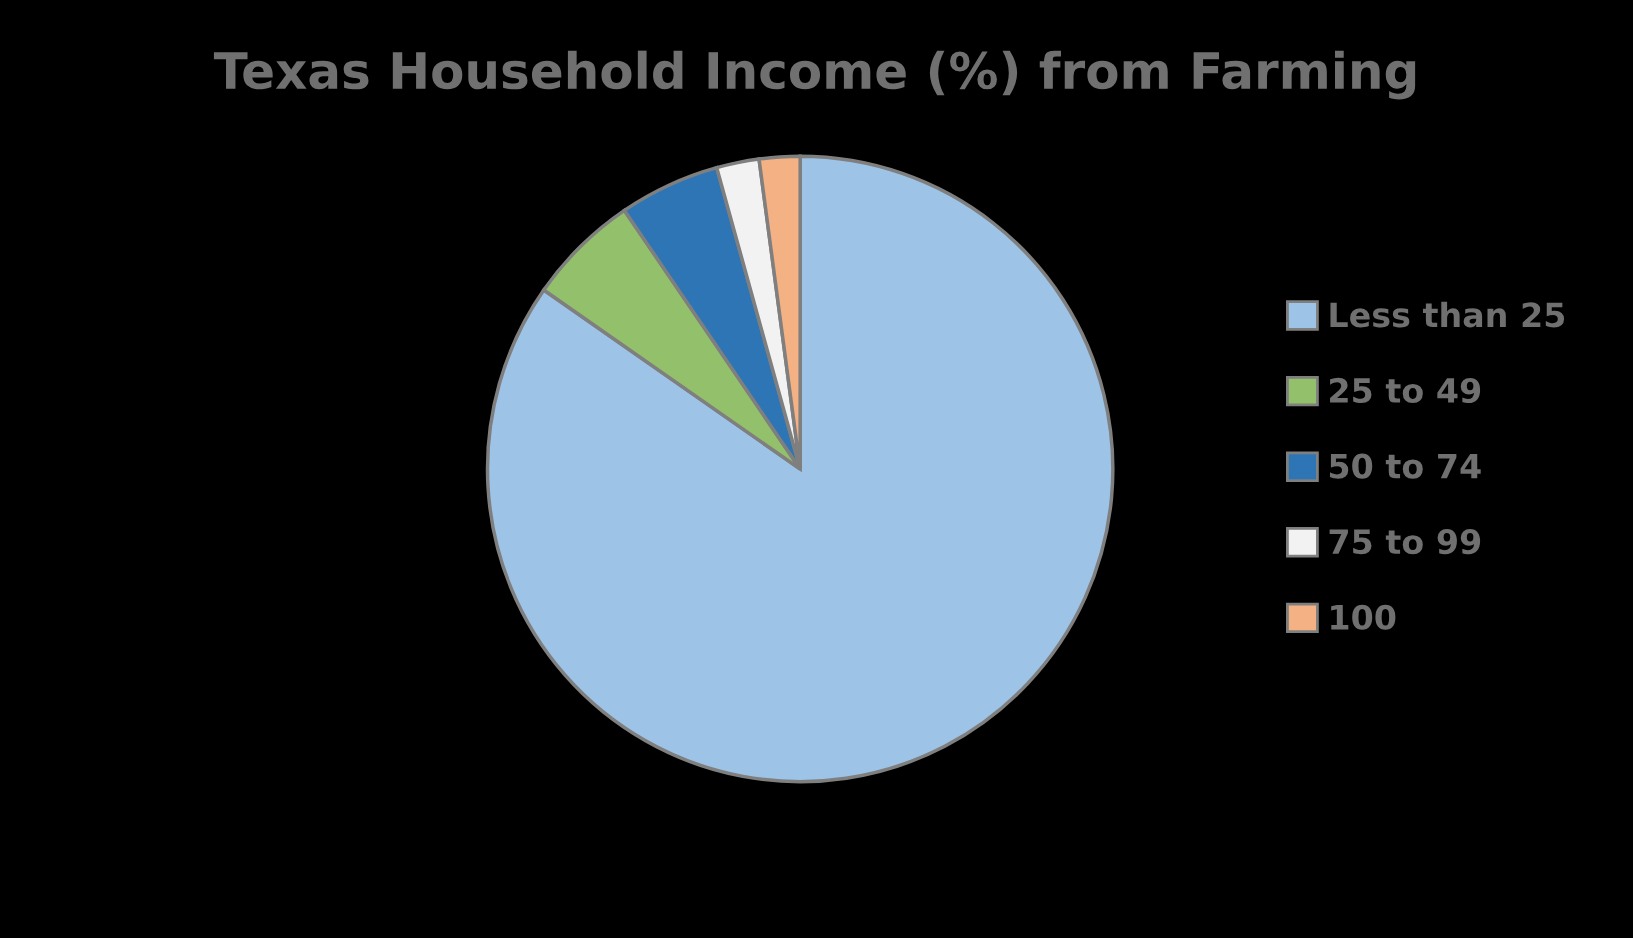 The image size is (1633, 938). What do you see at coordinates (1405, 466) in the screenshot?
I see `legend-label: 50 to 74` at bounding box center [1405, 466].